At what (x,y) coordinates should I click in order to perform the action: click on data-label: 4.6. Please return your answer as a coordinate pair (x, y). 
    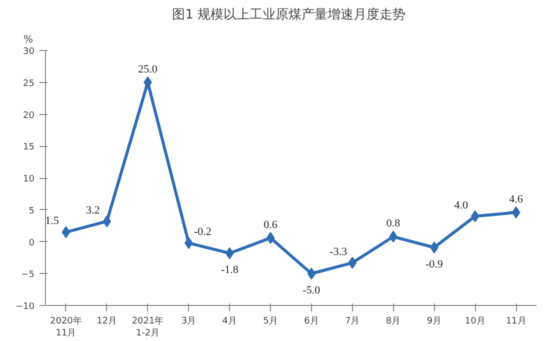
    Looking at the image, I should click on (516, 199).